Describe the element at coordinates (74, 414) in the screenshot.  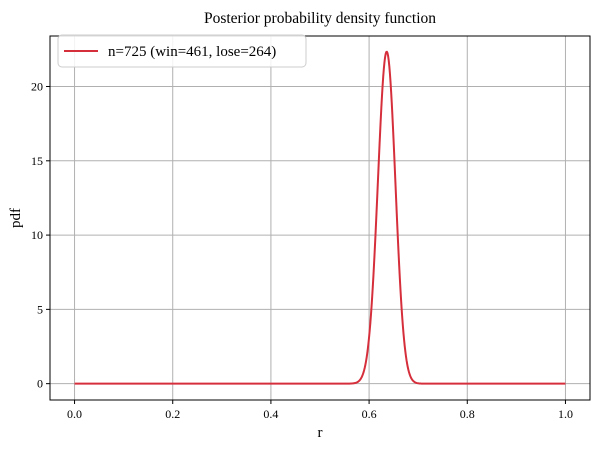
I see `x-tick-label: 0.0` at that location.